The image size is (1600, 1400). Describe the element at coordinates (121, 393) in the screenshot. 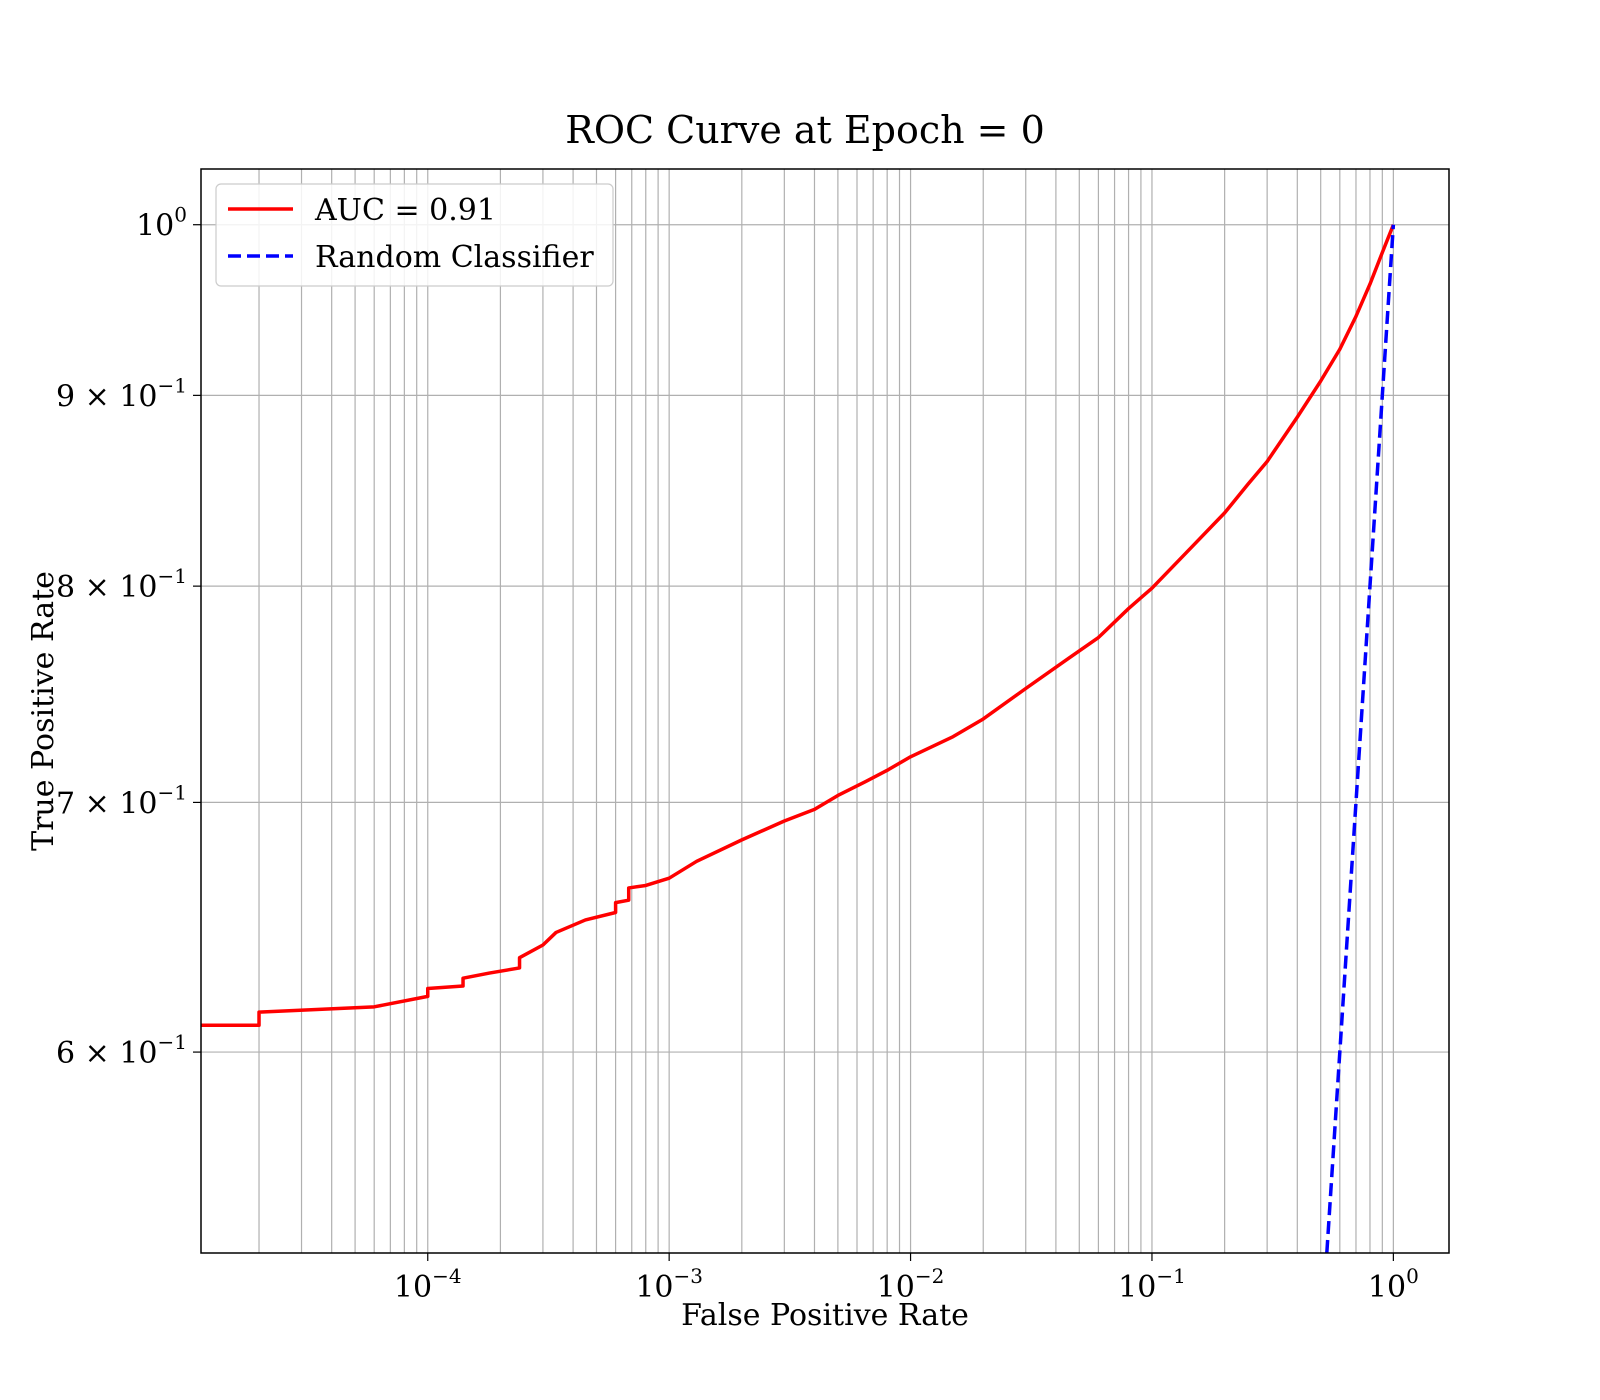

I see `y-tick-label: 9 × 10⁻¹` at that location.